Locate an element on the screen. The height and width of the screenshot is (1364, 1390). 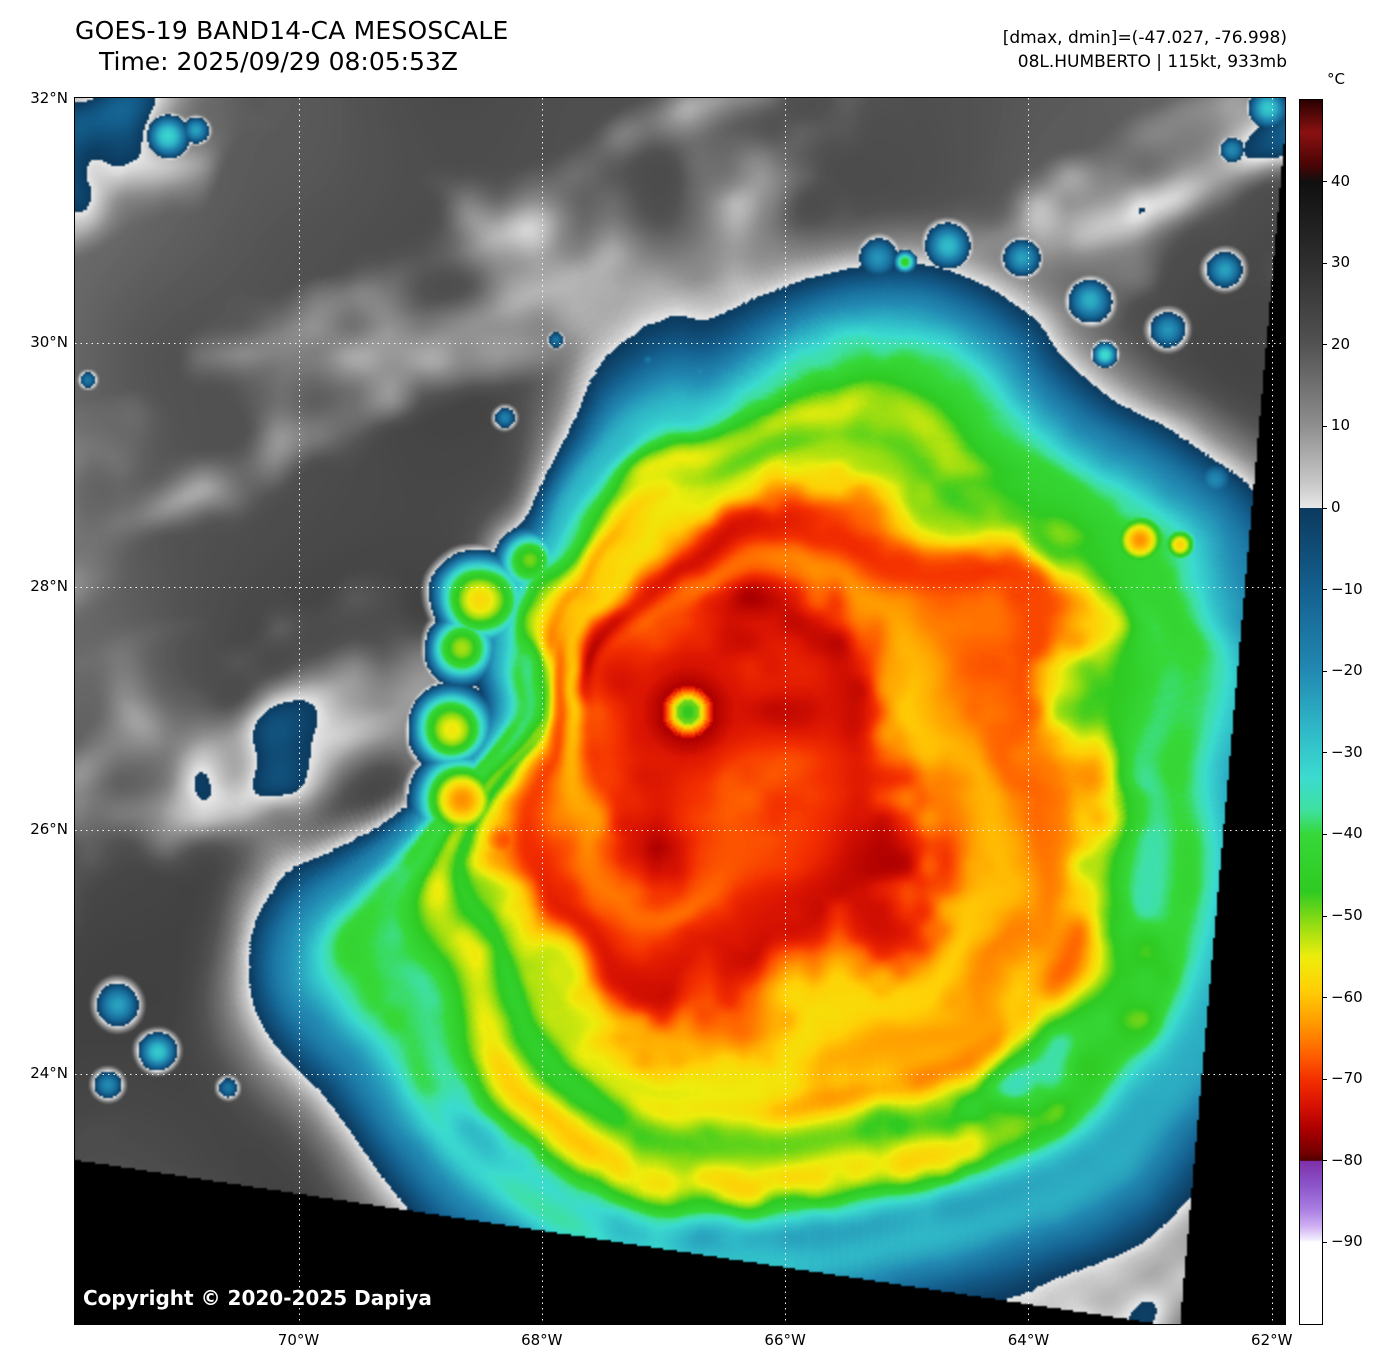
storm-info: 08L.HUMBERTO | 115kt, 933mb is located at coordinates (1152, 62).